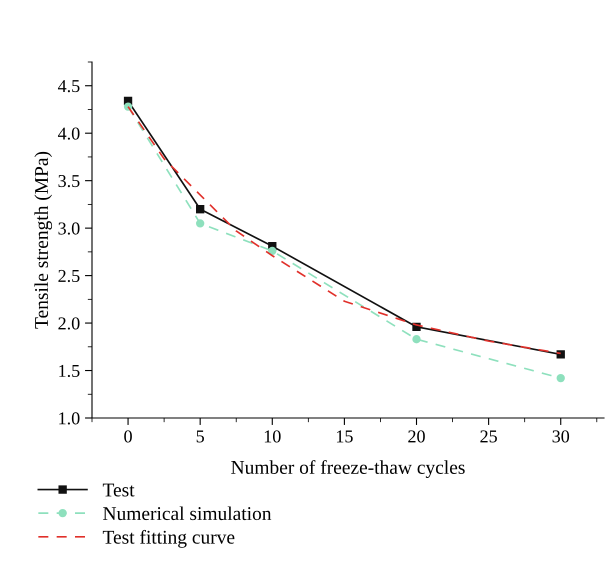  What do you see at coordinates (69, 371) in the screenshot?
I see `y-tick-label: 1.5` at bounding box center [69, 371].